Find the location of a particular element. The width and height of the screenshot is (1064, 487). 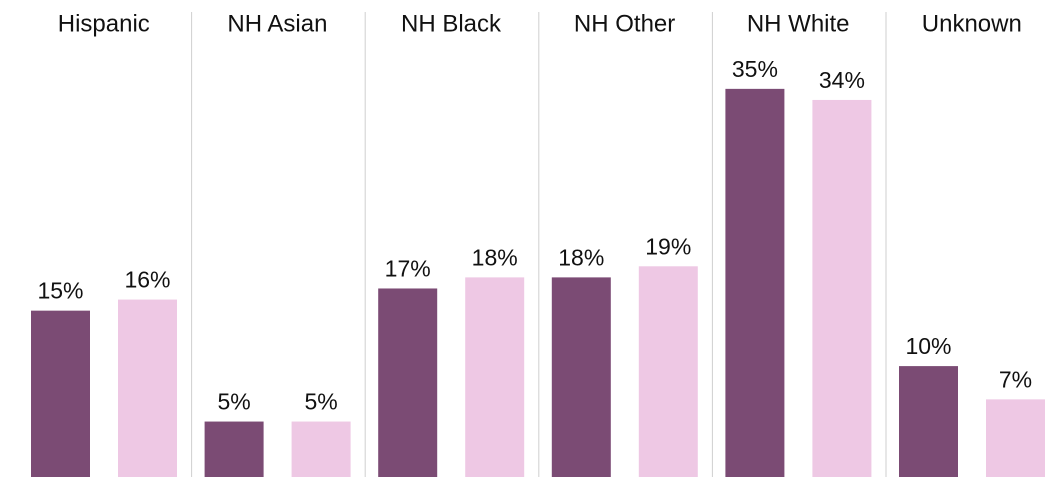

value-label: 19% is located at coordinates (668, 246).